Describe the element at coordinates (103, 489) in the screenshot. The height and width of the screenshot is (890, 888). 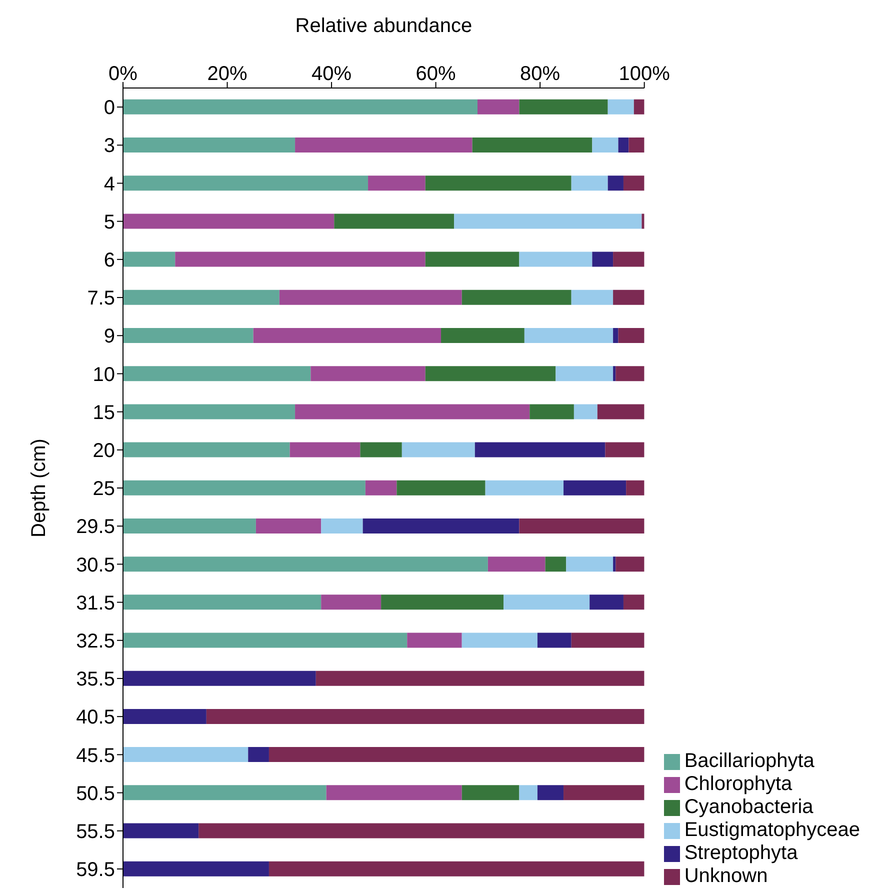
I see `y-tick-label: 25` at that location.